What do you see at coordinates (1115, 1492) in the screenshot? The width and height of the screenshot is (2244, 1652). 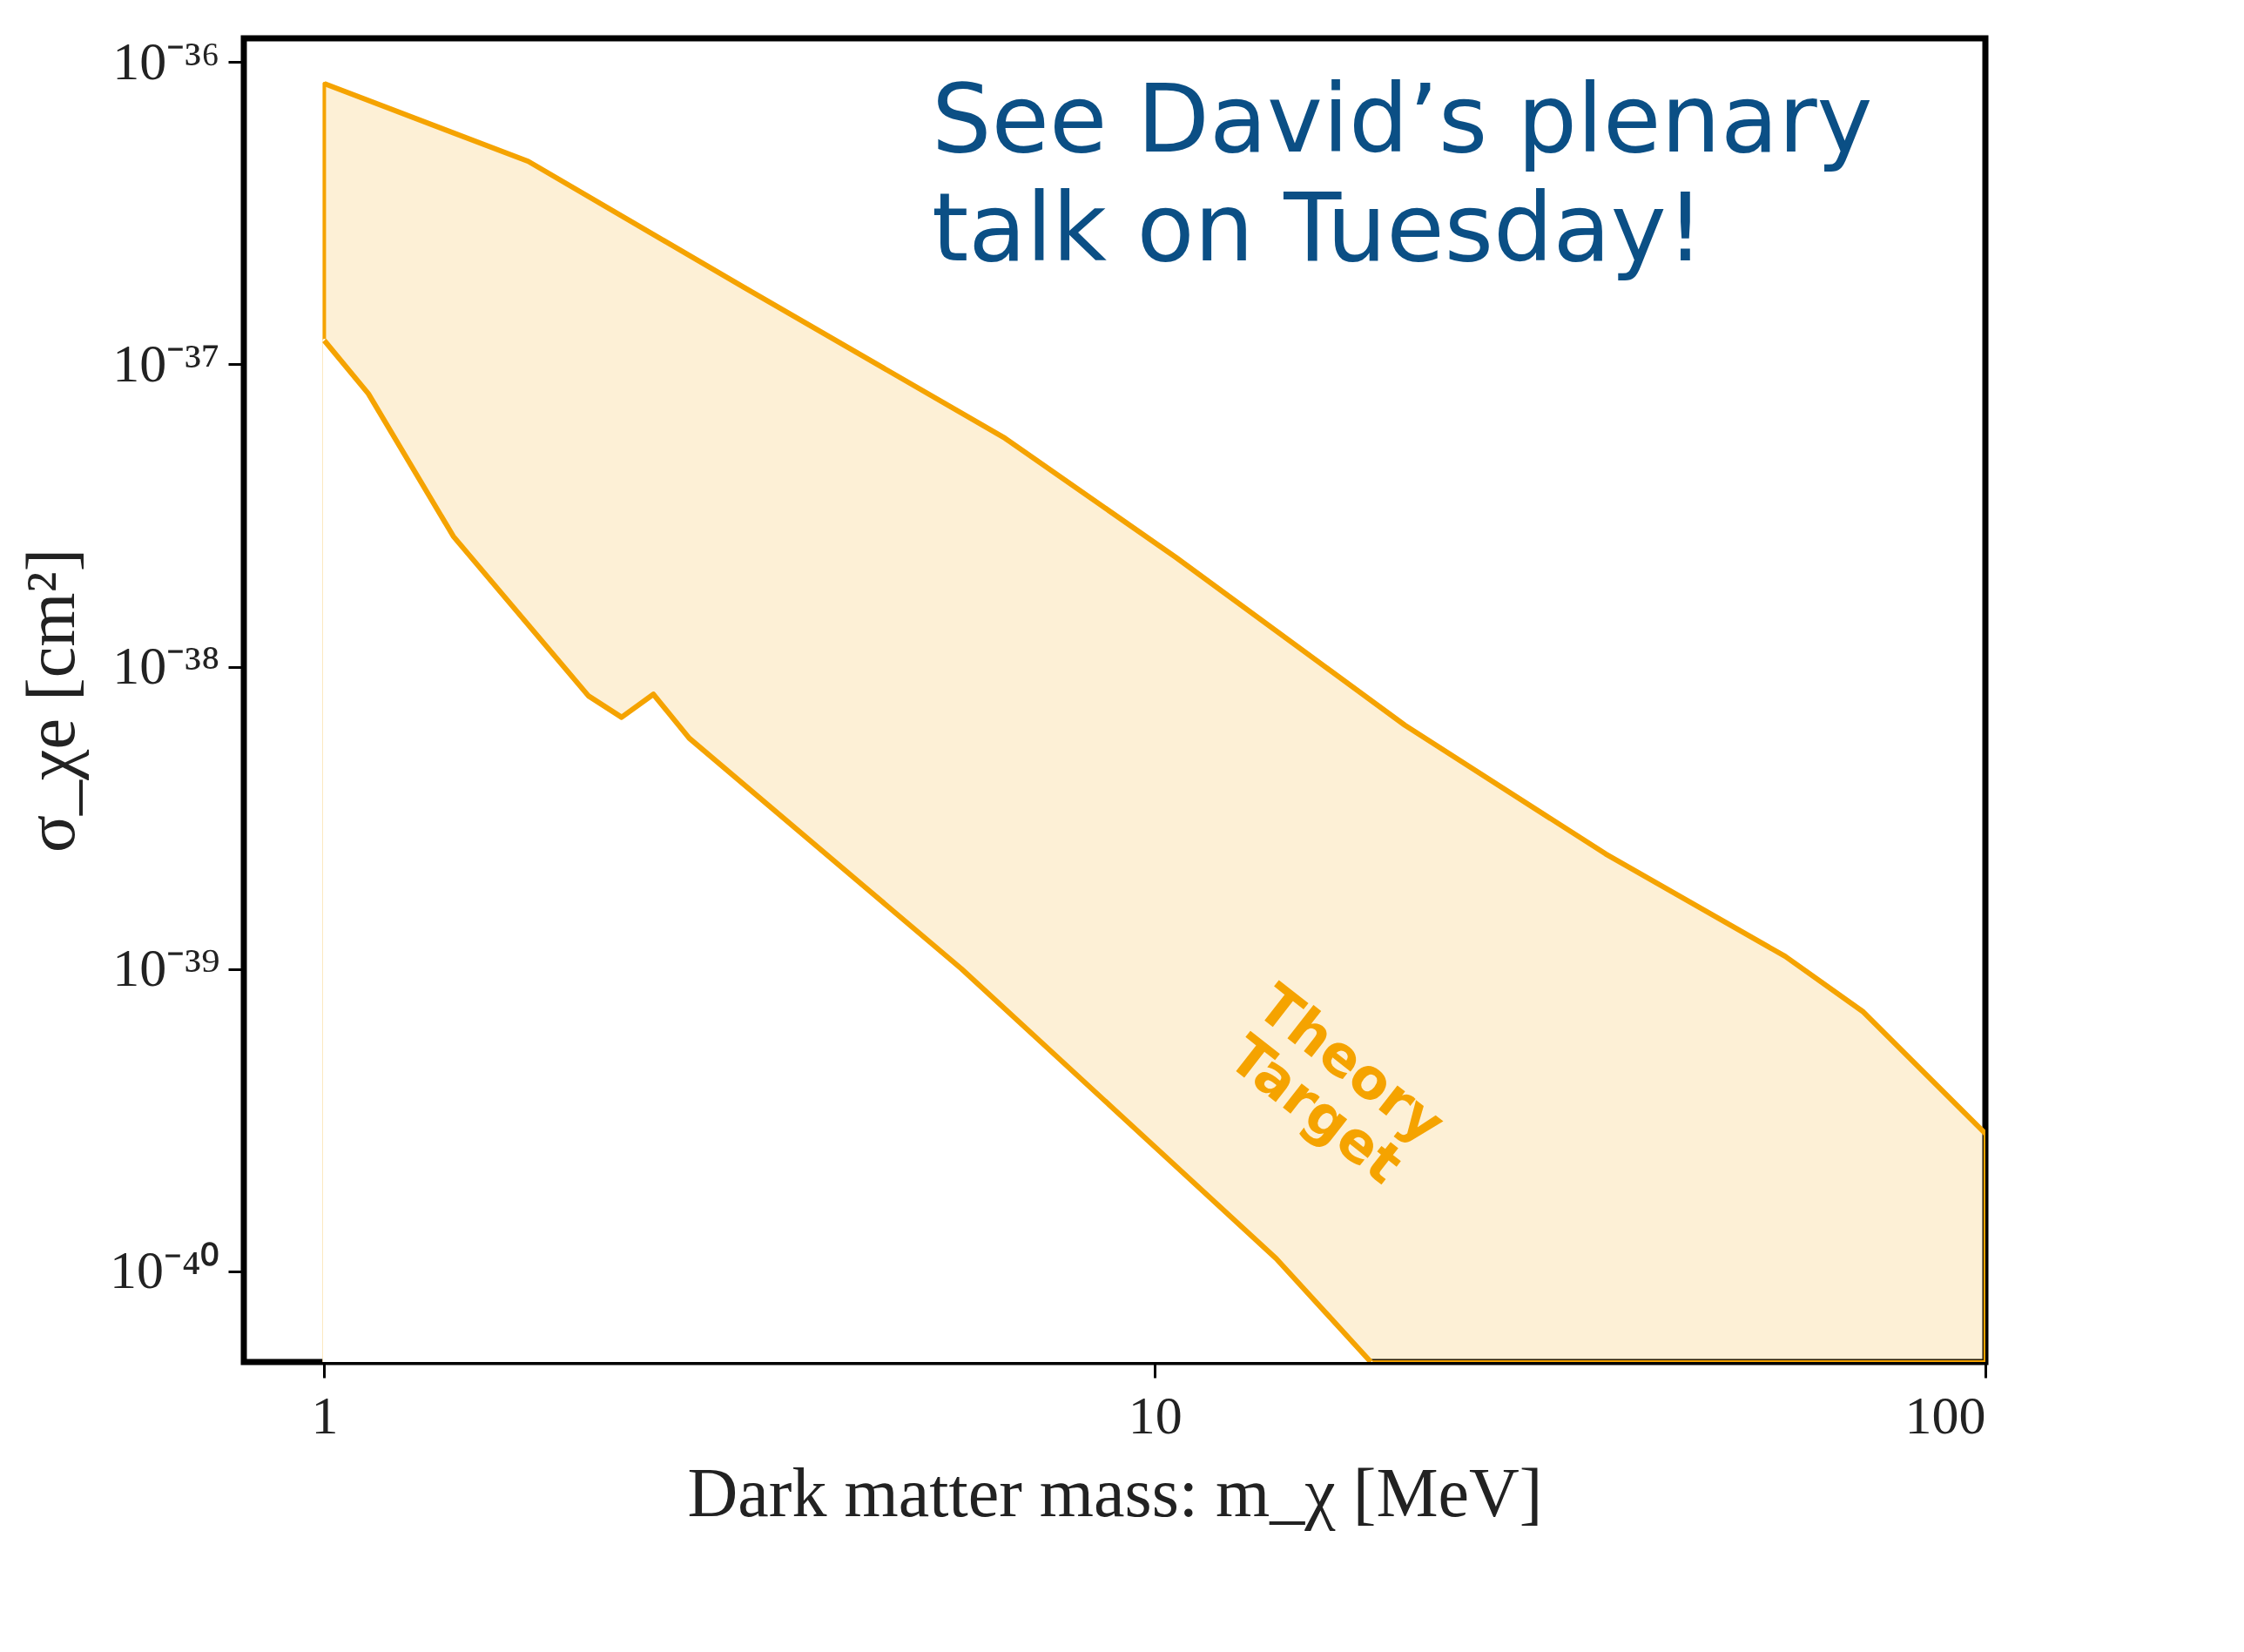 I see `x-axis-title: Dark matter mass: m_χ [MeV]` at bounding box center [1115, 1492].